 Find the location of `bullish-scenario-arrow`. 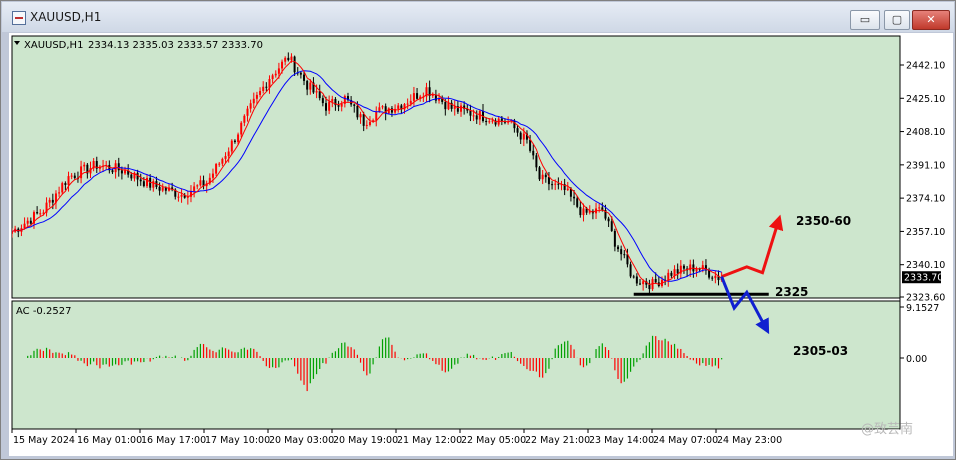

bullish-scenario-arrow is located at coordinates (752, 246).